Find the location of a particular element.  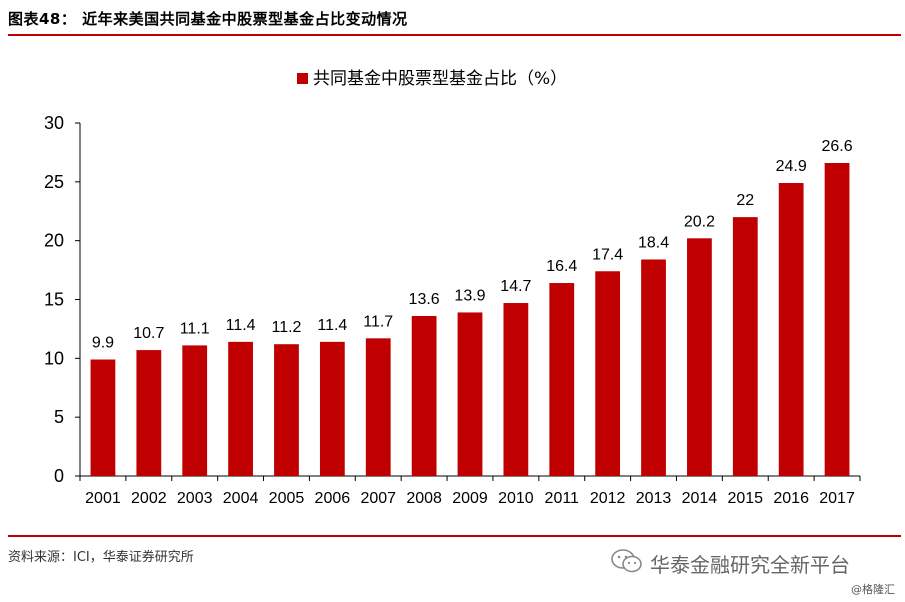

legend-label: 共同基金中股票型基金占比（%） is located at coordinates (440, 79).